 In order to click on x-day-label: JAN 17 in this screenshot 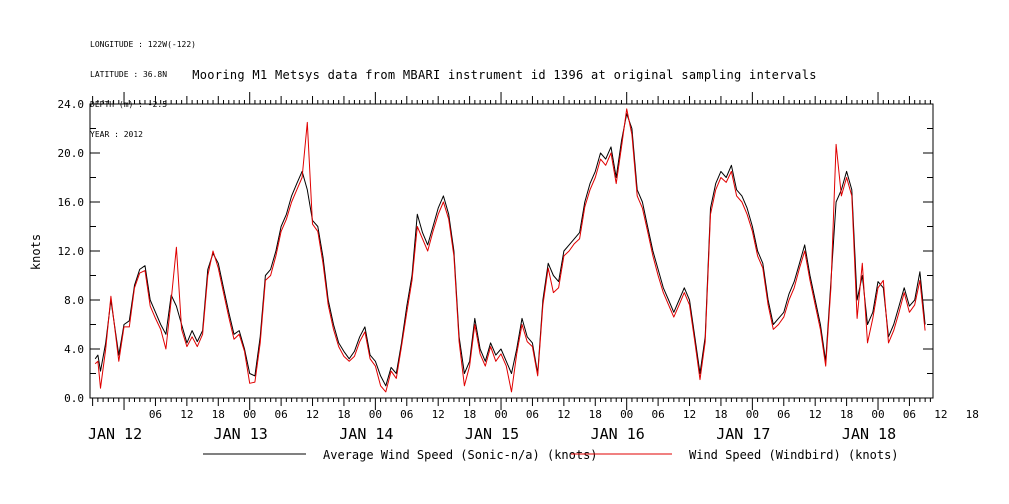, I will do `click(743, 434)`.